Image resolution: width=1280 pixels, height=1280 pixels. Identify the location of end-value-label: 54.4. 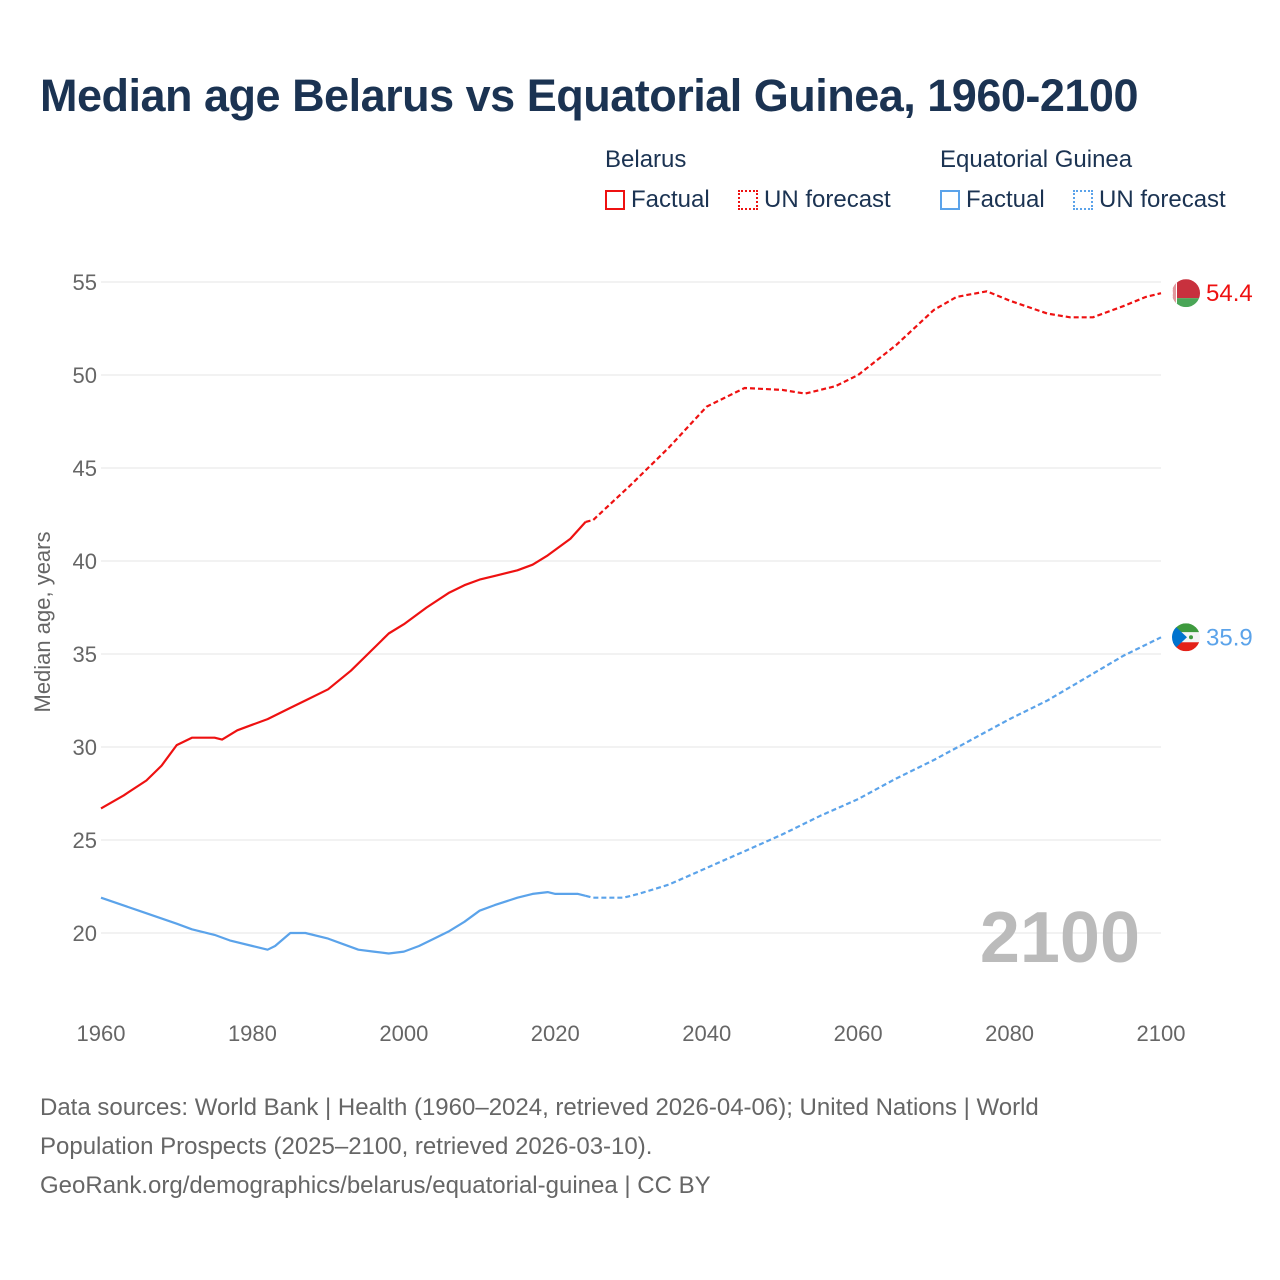
(1229, 293).